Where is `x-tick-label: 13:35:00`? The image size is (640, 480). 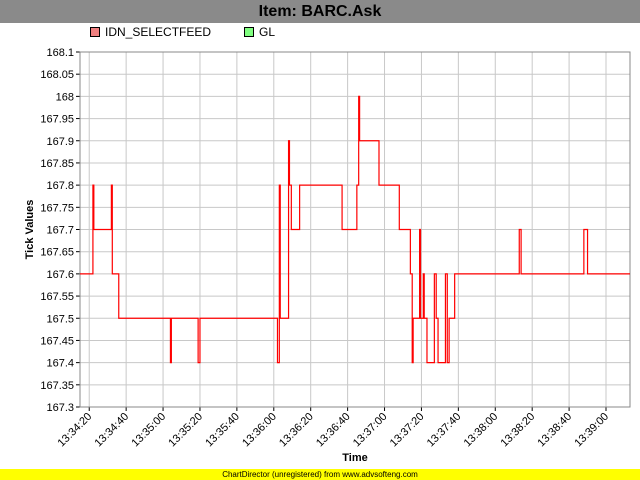
x-tick-label: 13:35:00 is located at coordinates (148, 430).